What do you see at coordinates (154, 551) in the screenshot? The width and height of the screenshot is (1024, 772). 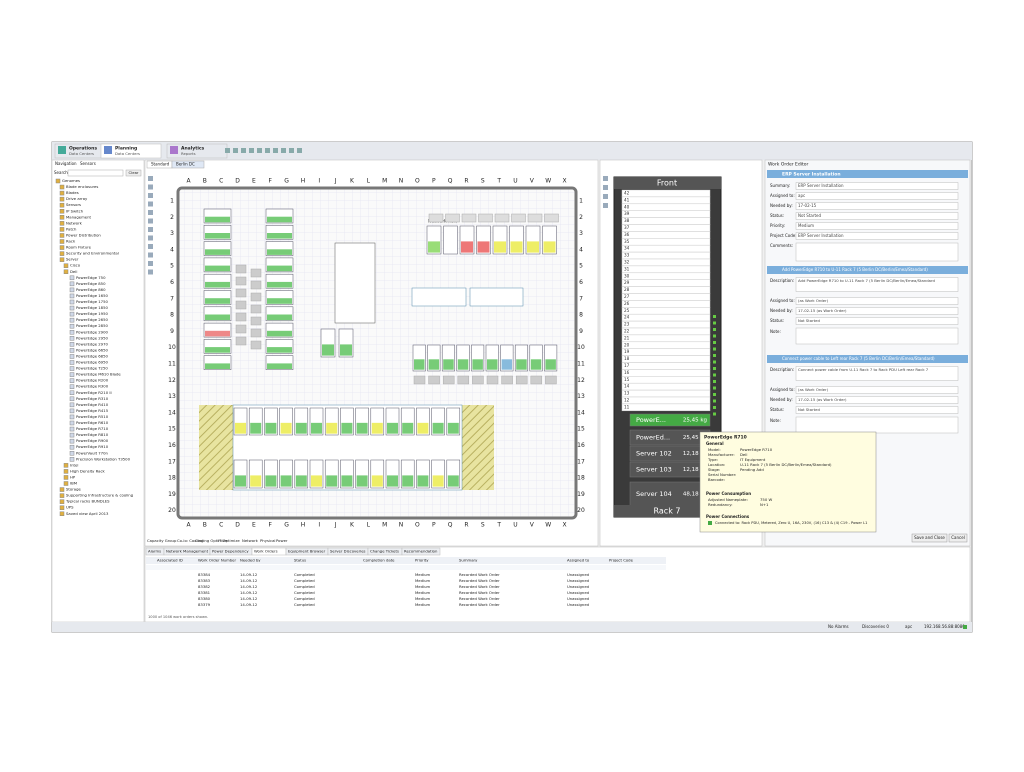 I see `table-tab-label: Alarms` at bounding box center [154, 551].